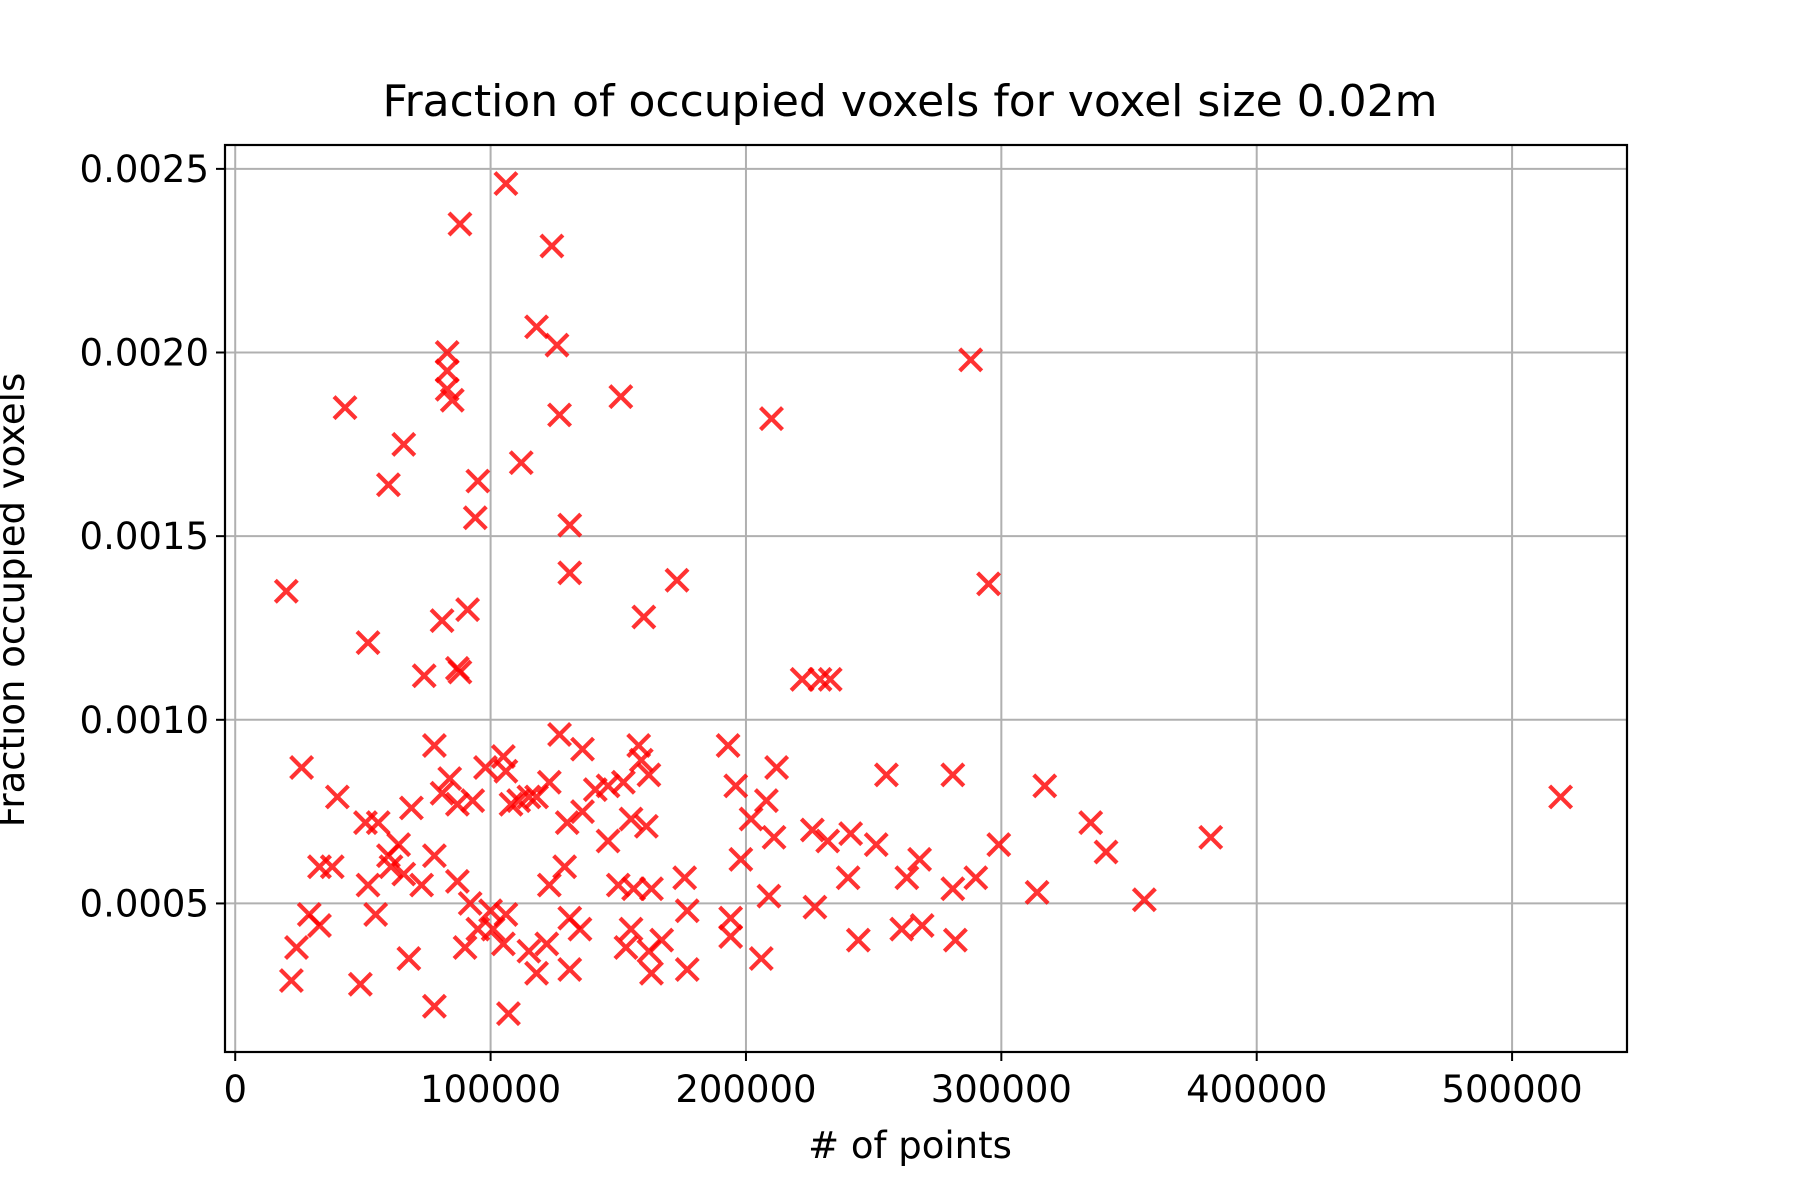 The width and height of the screenshot is (1800, 1200). Describe the element at coordinates (1001, 1089) in the screenshot. I see `x-tick-label: 300000` at that location.